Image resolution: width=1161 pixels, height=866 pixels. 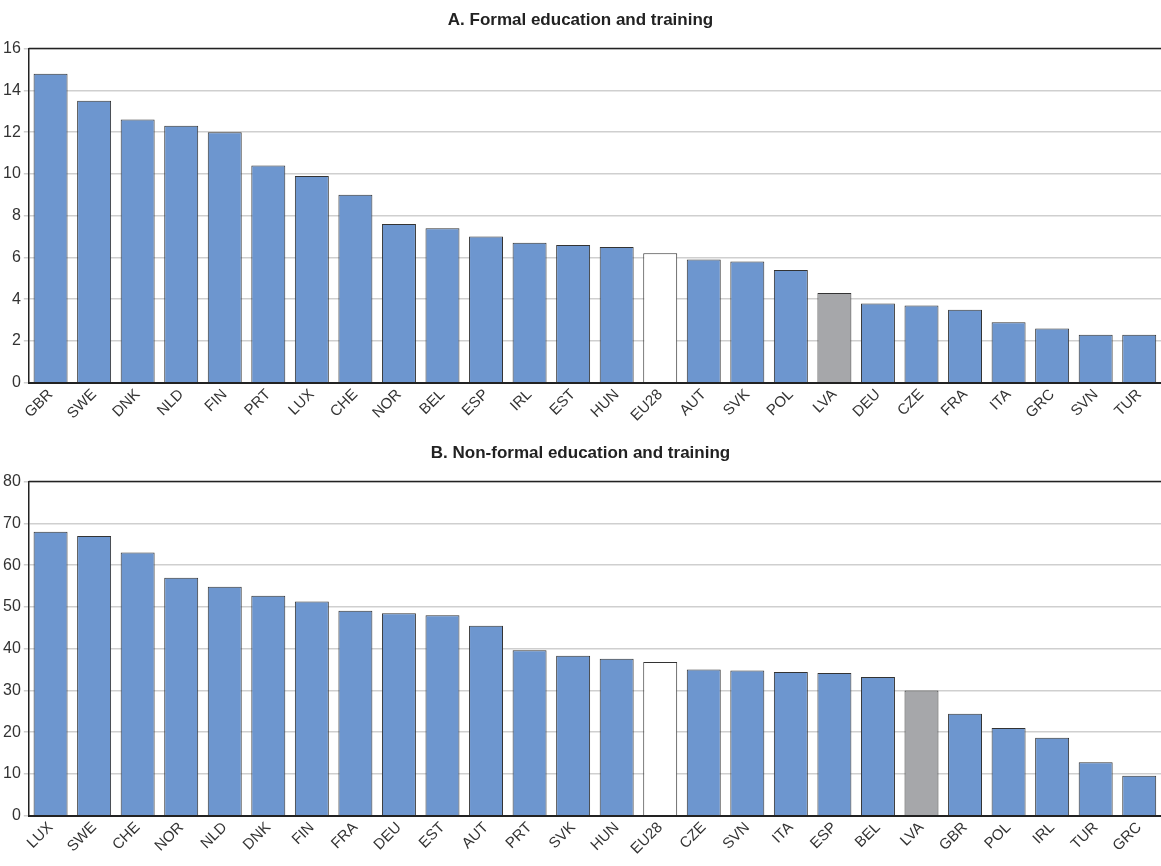 What do you see at coordinates (12, 564) in the screenshot?
I see `y-tick-label: 60` at bounding box center [12, 564].